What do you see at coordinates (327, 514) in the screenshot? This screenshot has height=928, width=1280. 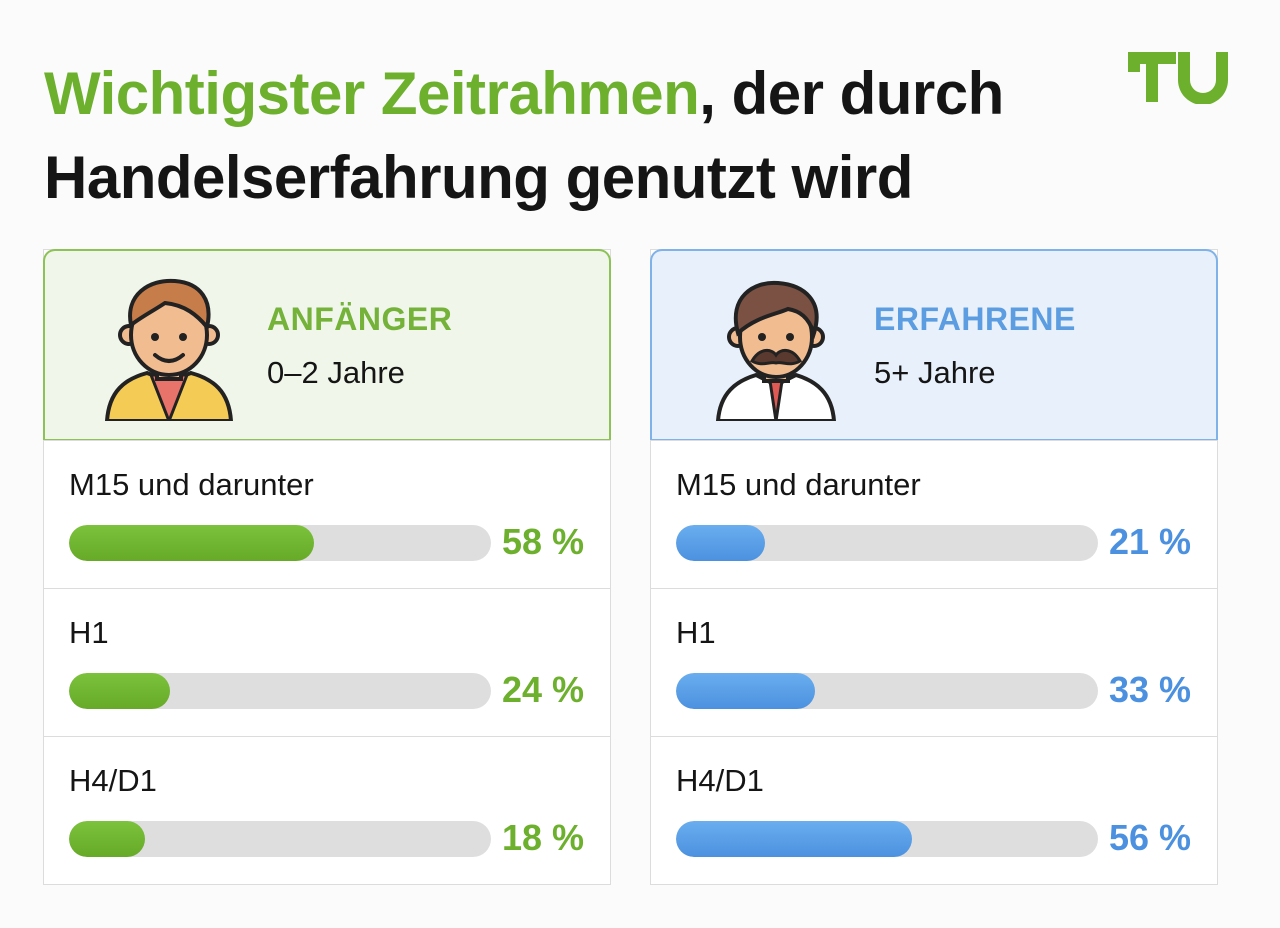 I see `beginner-row-m15: M15 und darunter 58 %` at bounding box center [327, 514].